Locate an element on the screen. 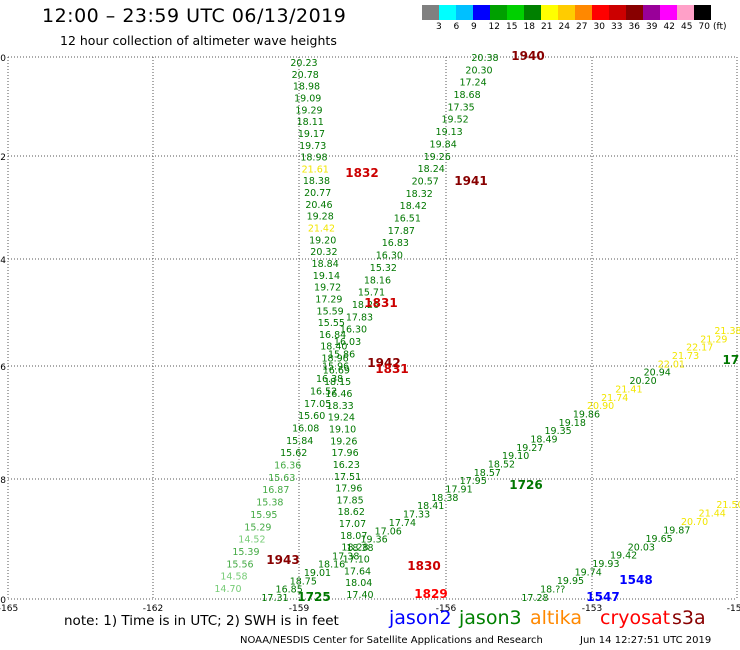 The image size is (740, 650). scale-label: 33 is located at coordinates (617, 27).